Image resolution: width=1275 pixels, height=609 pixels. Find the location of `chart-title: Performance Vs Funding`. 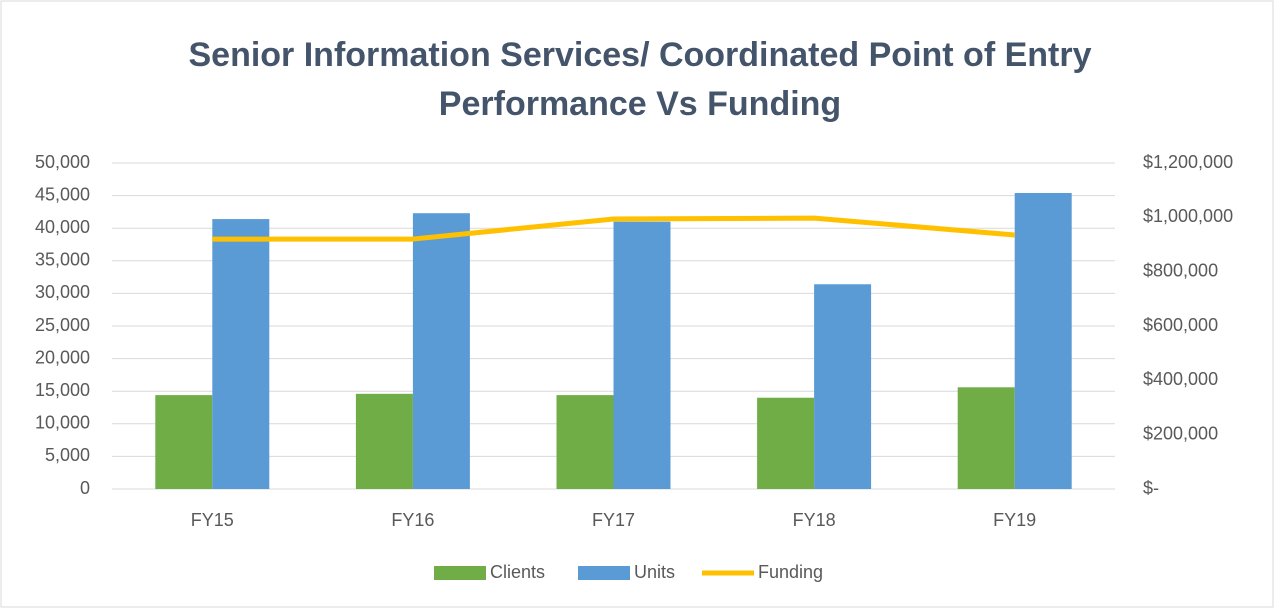

chart-title: Performance Vs Funding is located at coordinates (640, 104).